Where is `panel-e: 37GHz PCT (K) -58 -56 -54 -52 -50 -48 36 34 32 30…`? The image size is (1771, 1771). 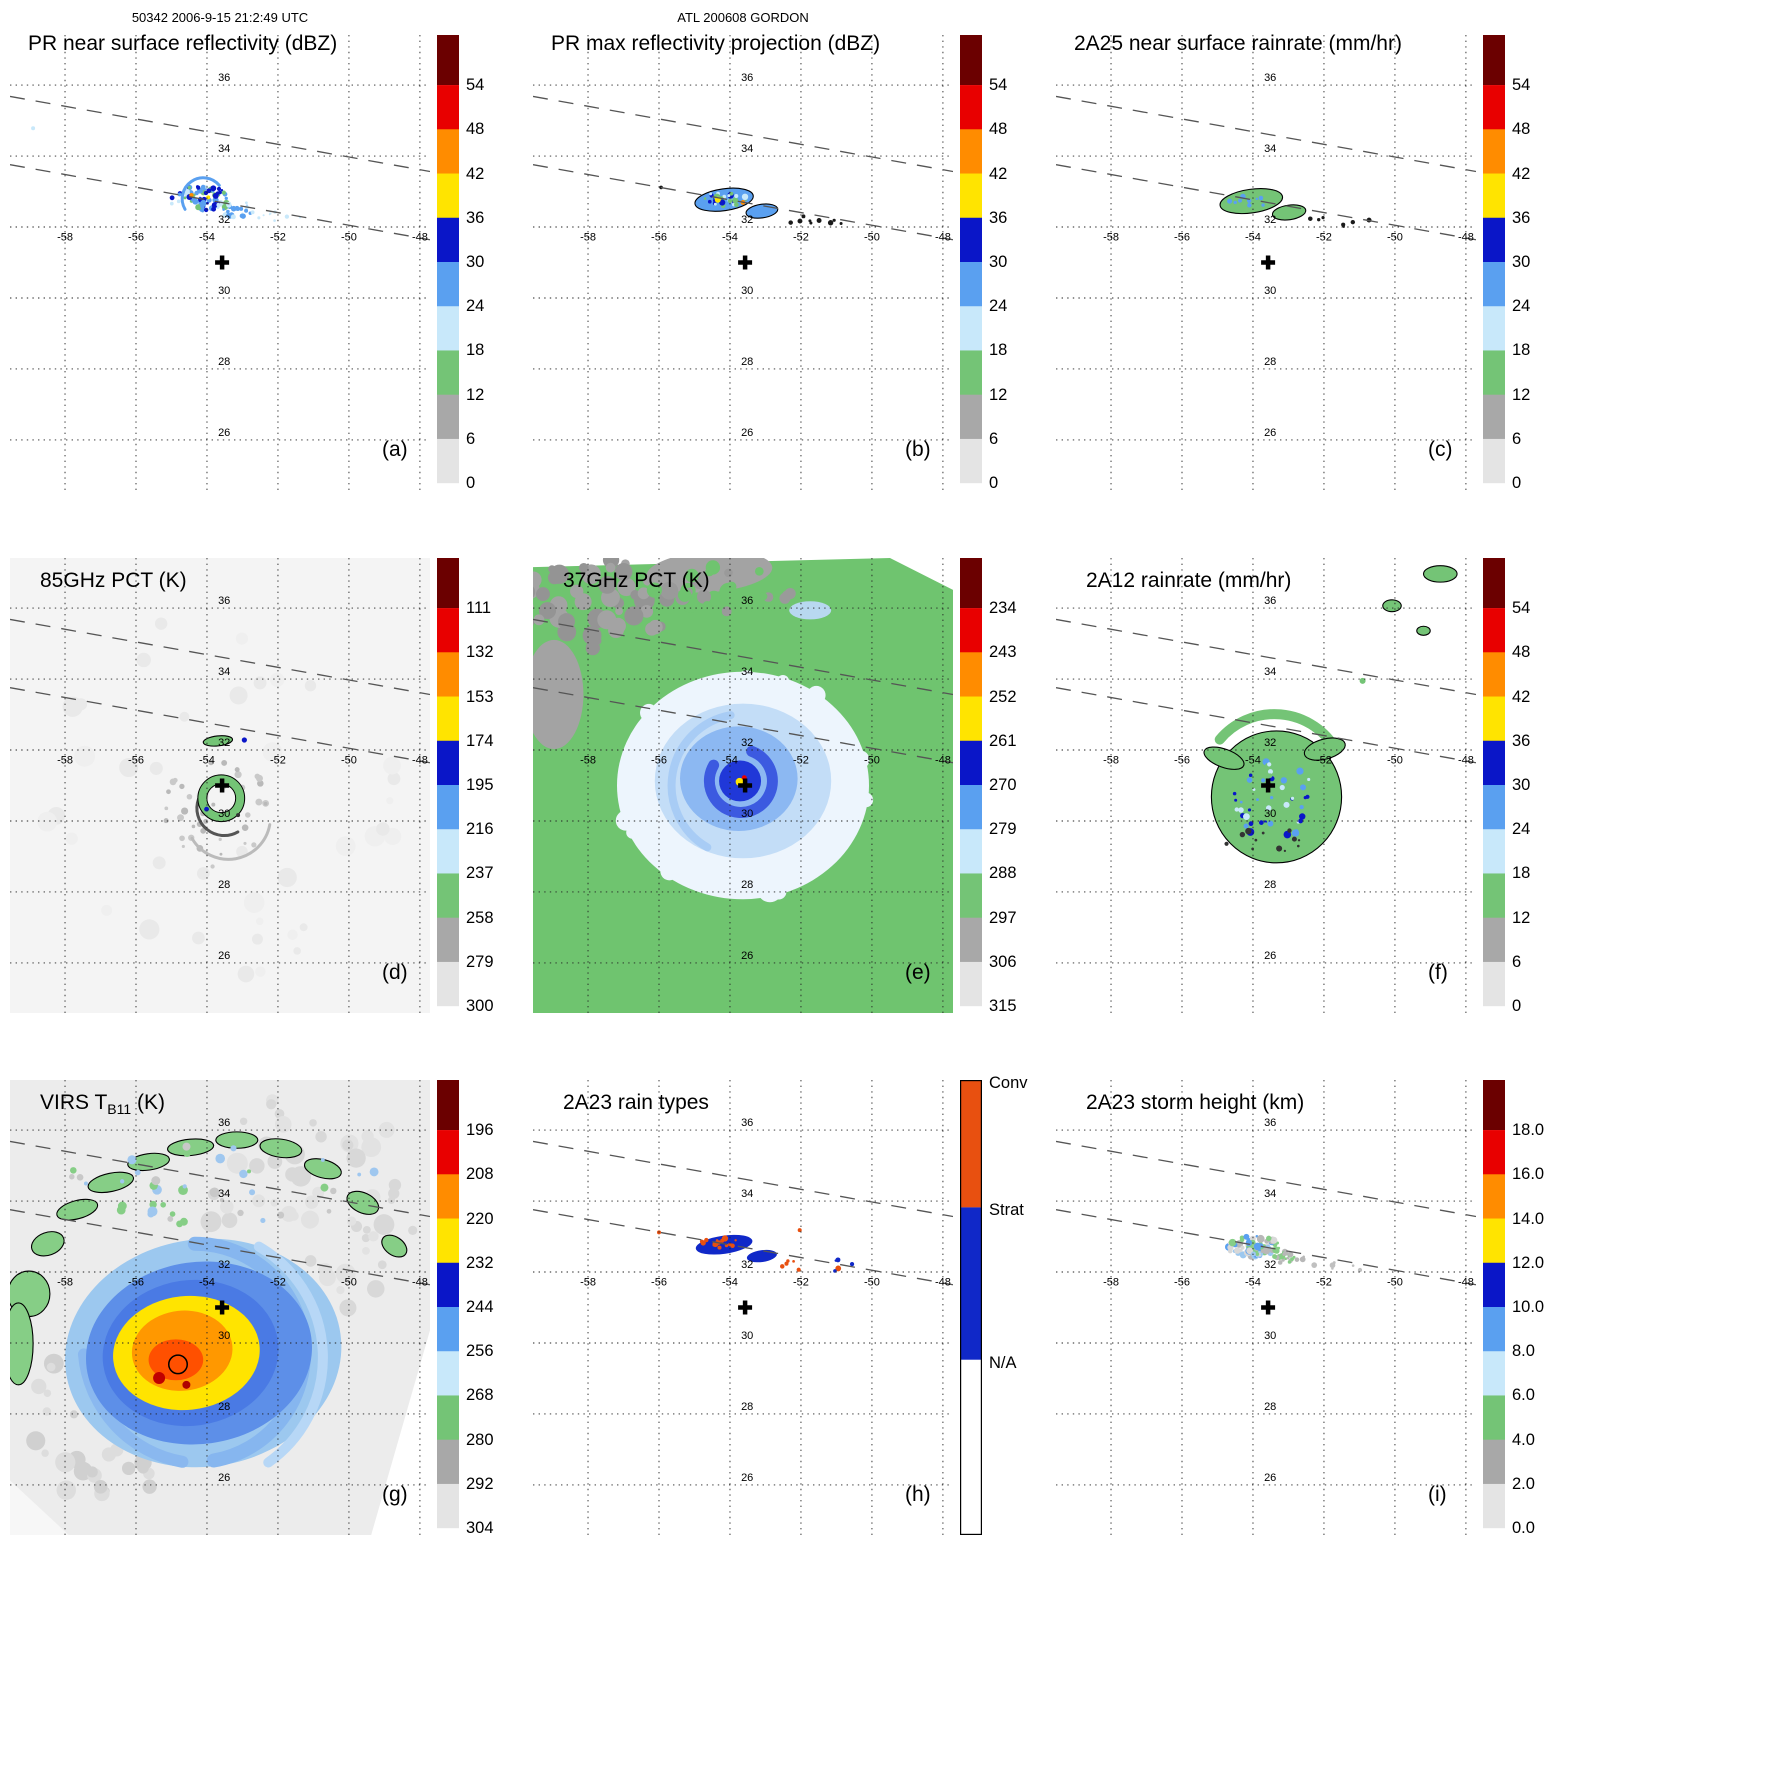
panel-e: 37GHz PCT (K) -58 -56 -54 -52 -50 -48 36 34 32 30… is located at coordinates (803, 784).